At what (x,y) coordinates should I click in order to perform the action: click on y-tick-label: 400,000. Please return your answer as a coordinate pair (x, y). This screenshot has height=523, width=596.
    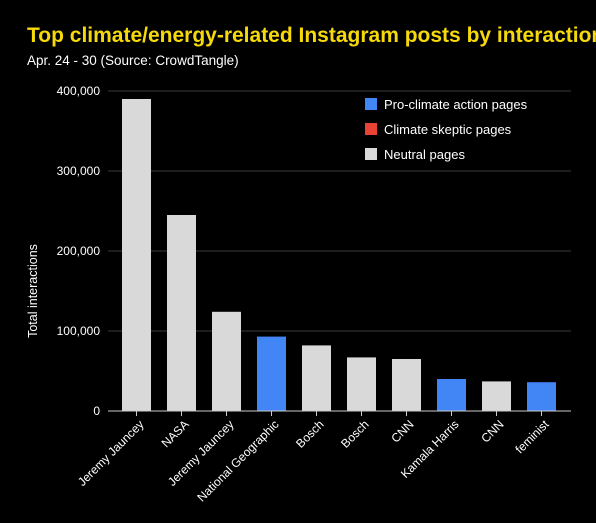
    Looking at the image, I should click on (79, 91).